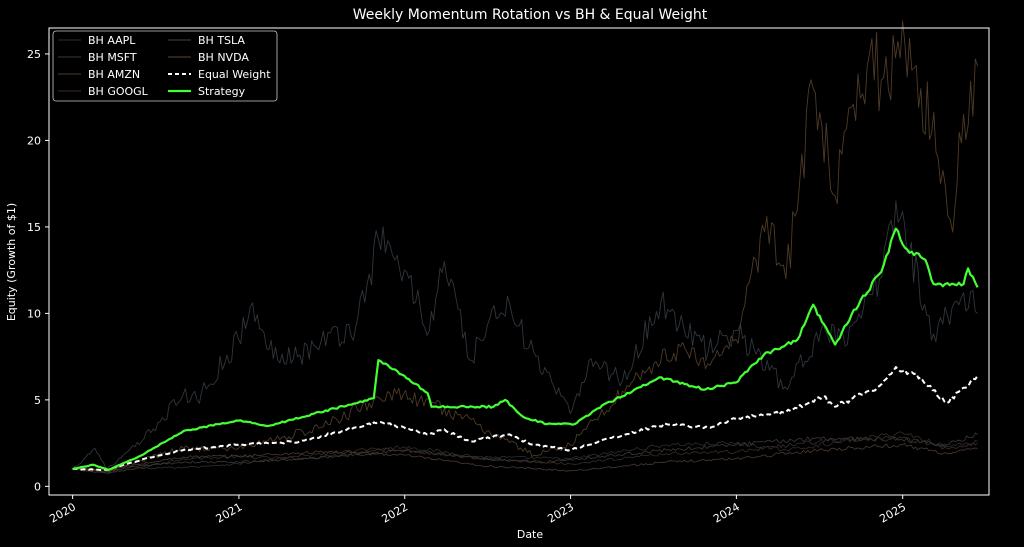 The height and width of the screenshot is (547, 1024). What do you see at coordinates (11, 262) in the screenshot?
I see `y-axis-label: Equity (Growth of $1)` at bounding box center [11, 262].